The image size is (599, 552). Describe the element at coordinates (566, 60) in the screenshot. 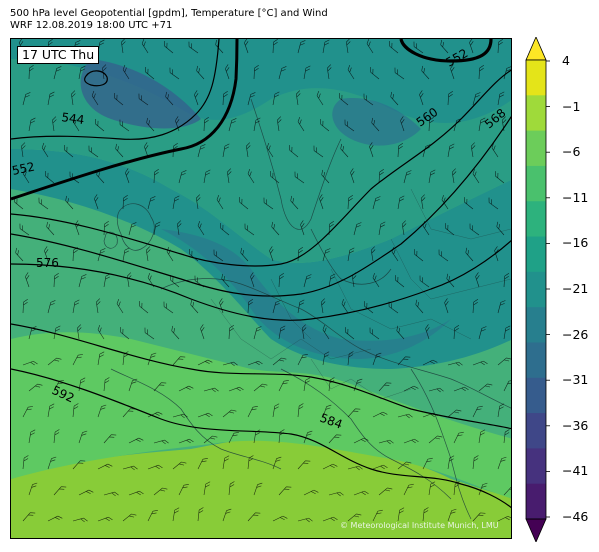

I see `colorbar-tick-label: 4` at that location.